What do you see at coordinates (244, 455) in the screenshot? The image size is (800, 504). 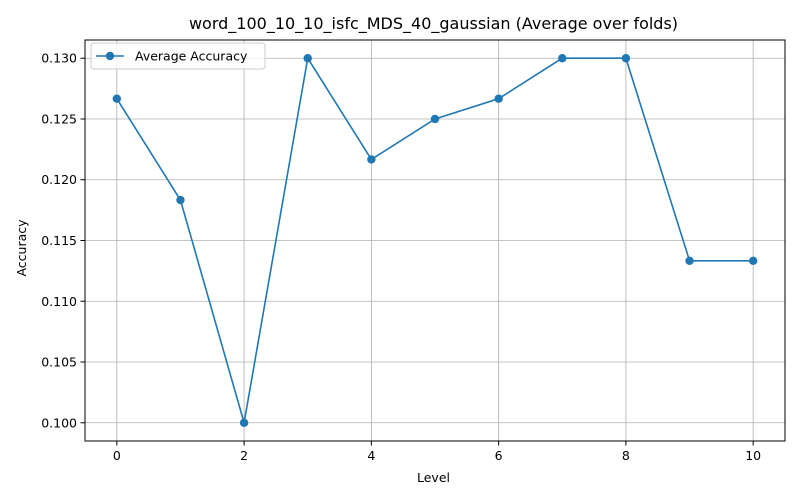 I see `x-tick-label: 2` at bounding box center [244, 455].